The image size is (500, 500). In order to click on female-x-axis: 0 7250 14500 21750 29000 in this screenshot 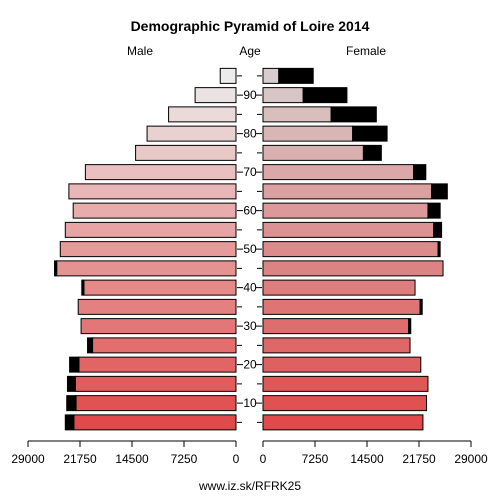, I will do `click(374, 453)`.